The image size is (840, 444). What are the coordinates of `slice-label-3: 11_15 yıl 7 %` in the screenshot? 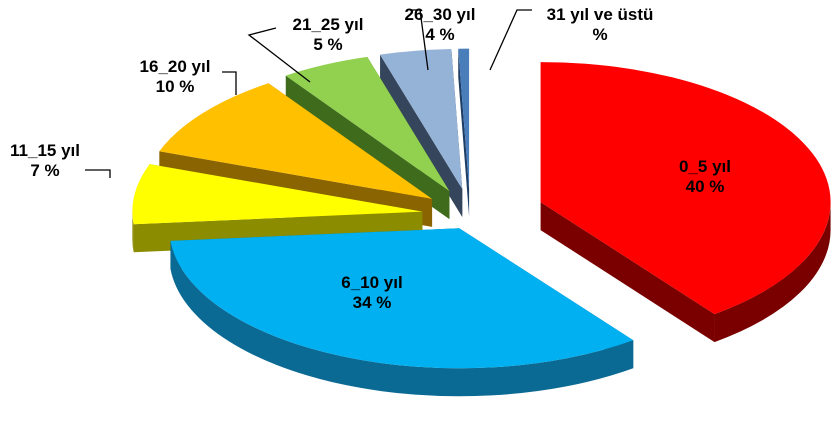 It's located at (45, 160).